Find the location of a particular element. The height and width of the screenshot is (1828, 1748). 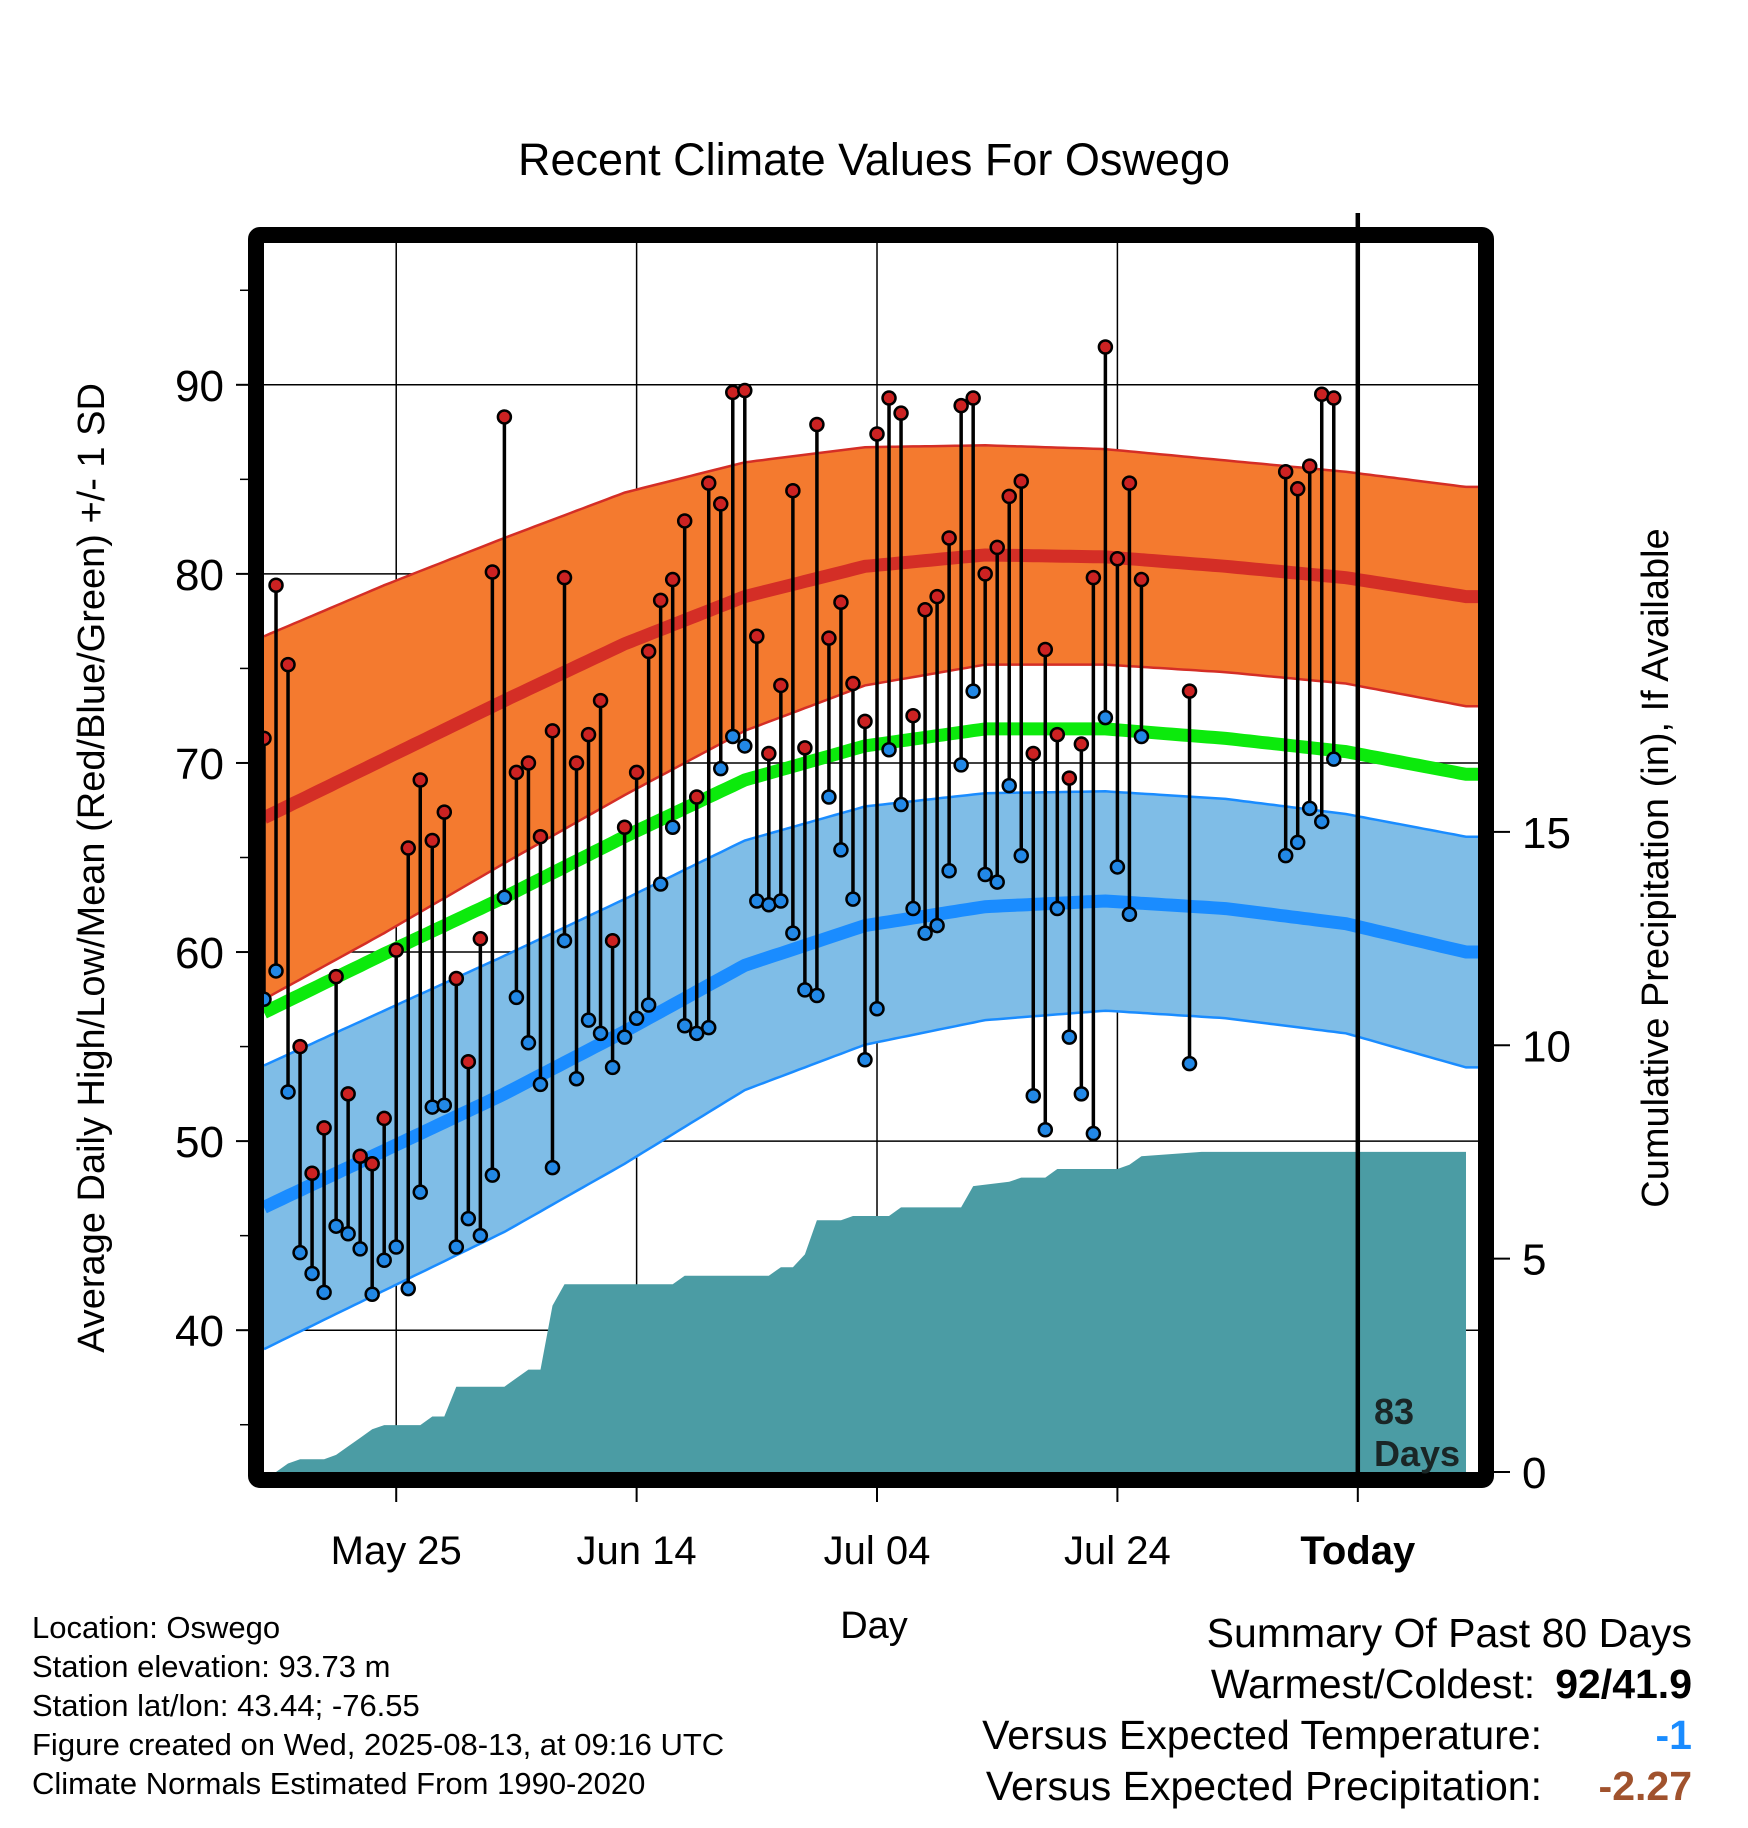

y2-tick-label: 5 is located at coordinates (1534, 1260).